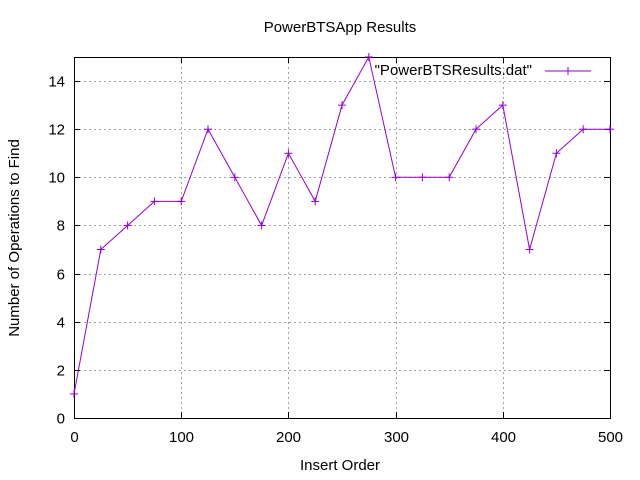 The width and height of the screenshot is (640, 480). What do you see at coordinates (396, 437) in the screenshot?
I see `x-tick-label: 300` at bounding box center [396, 437].